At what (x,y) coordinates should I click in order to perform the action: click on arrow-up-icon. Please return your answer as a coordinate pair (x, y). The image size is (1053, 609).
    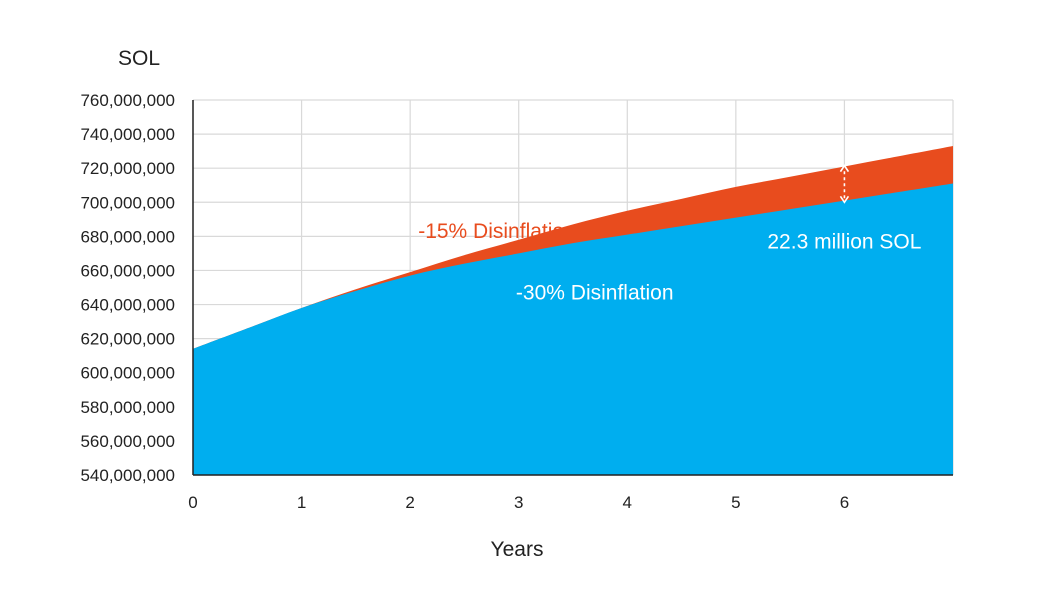
    Looking at the image, I should click on (844, 168).